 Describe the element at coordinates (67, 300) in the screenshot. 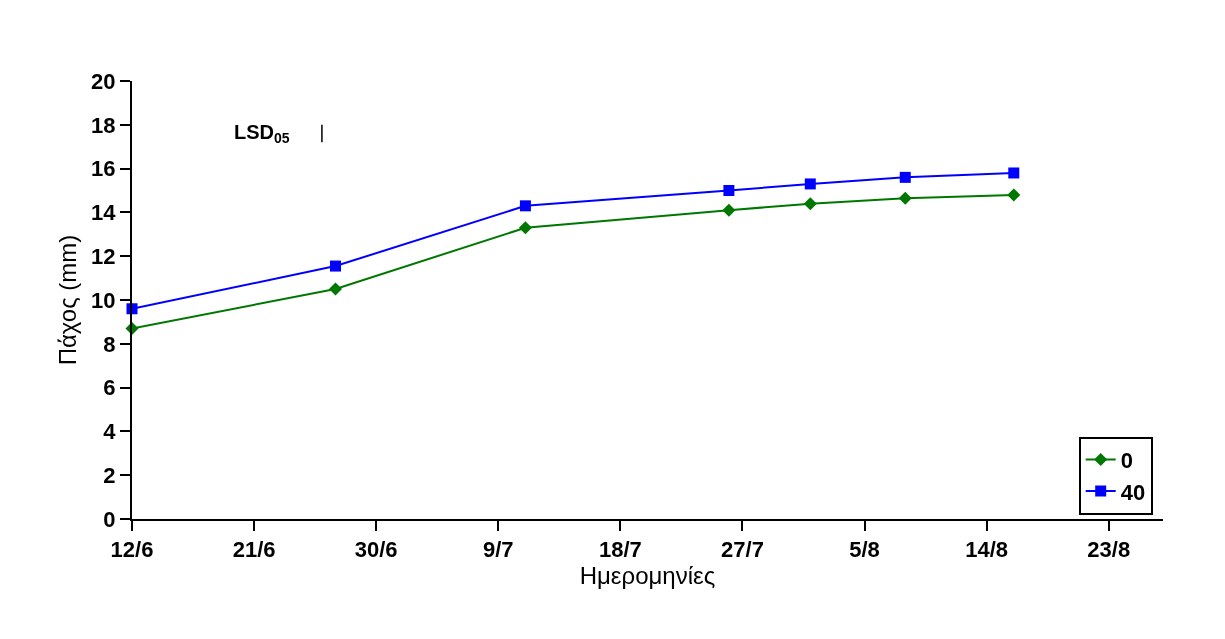

I see `y-axis-title: Πάχος (mm)` at that location.